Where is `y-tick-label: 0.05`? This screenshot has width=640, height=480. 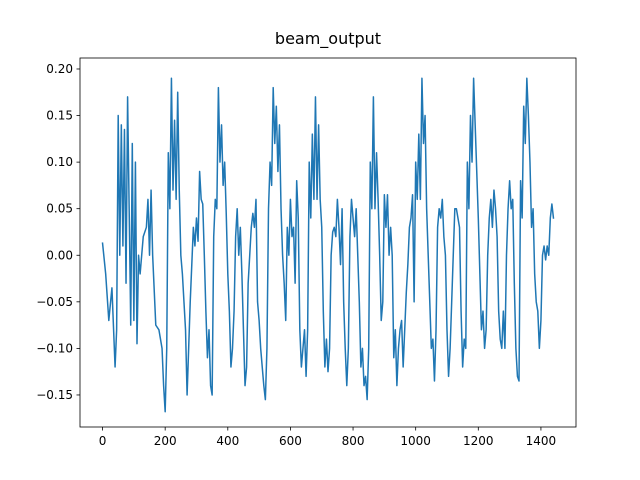 y-tick-label: 0.05 is located at coordinates (59, 209).